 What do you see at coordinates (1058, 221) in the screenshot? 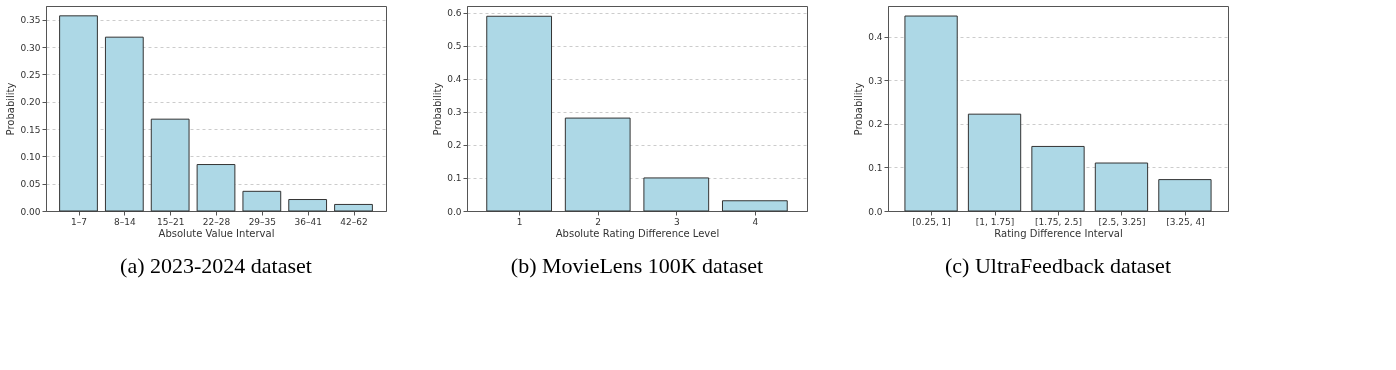
I see `x-tick-label: [1.75, 2.5]` at bounding box center [1058, 221].